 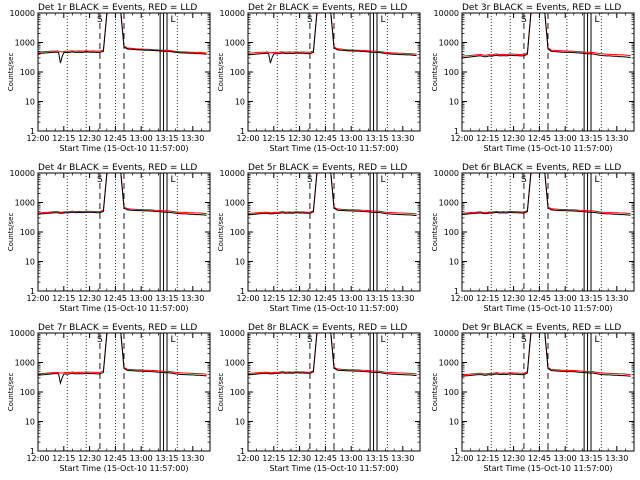 What do you see at coordinates (52, 8) in the screenshot?
I see `panel-title-detector: Det 1r` at bounding box center [52, 8].